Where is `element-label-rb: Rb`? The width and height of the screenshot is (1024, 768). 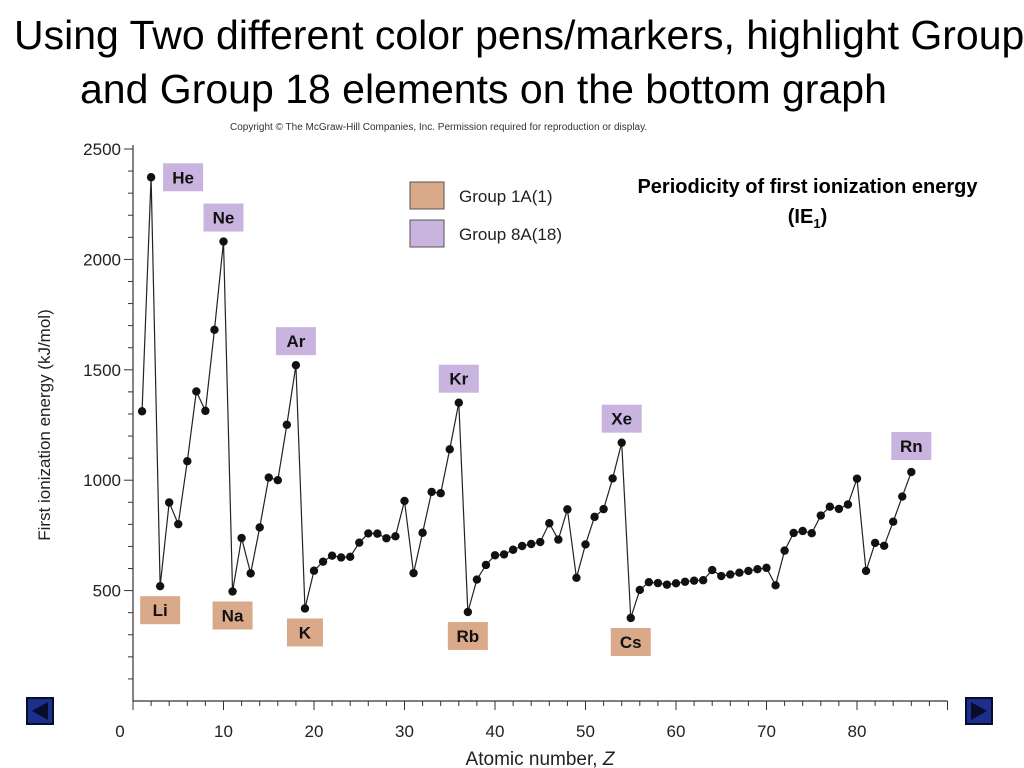
element-label-rb: Rb is located at coordinates (467, 636).